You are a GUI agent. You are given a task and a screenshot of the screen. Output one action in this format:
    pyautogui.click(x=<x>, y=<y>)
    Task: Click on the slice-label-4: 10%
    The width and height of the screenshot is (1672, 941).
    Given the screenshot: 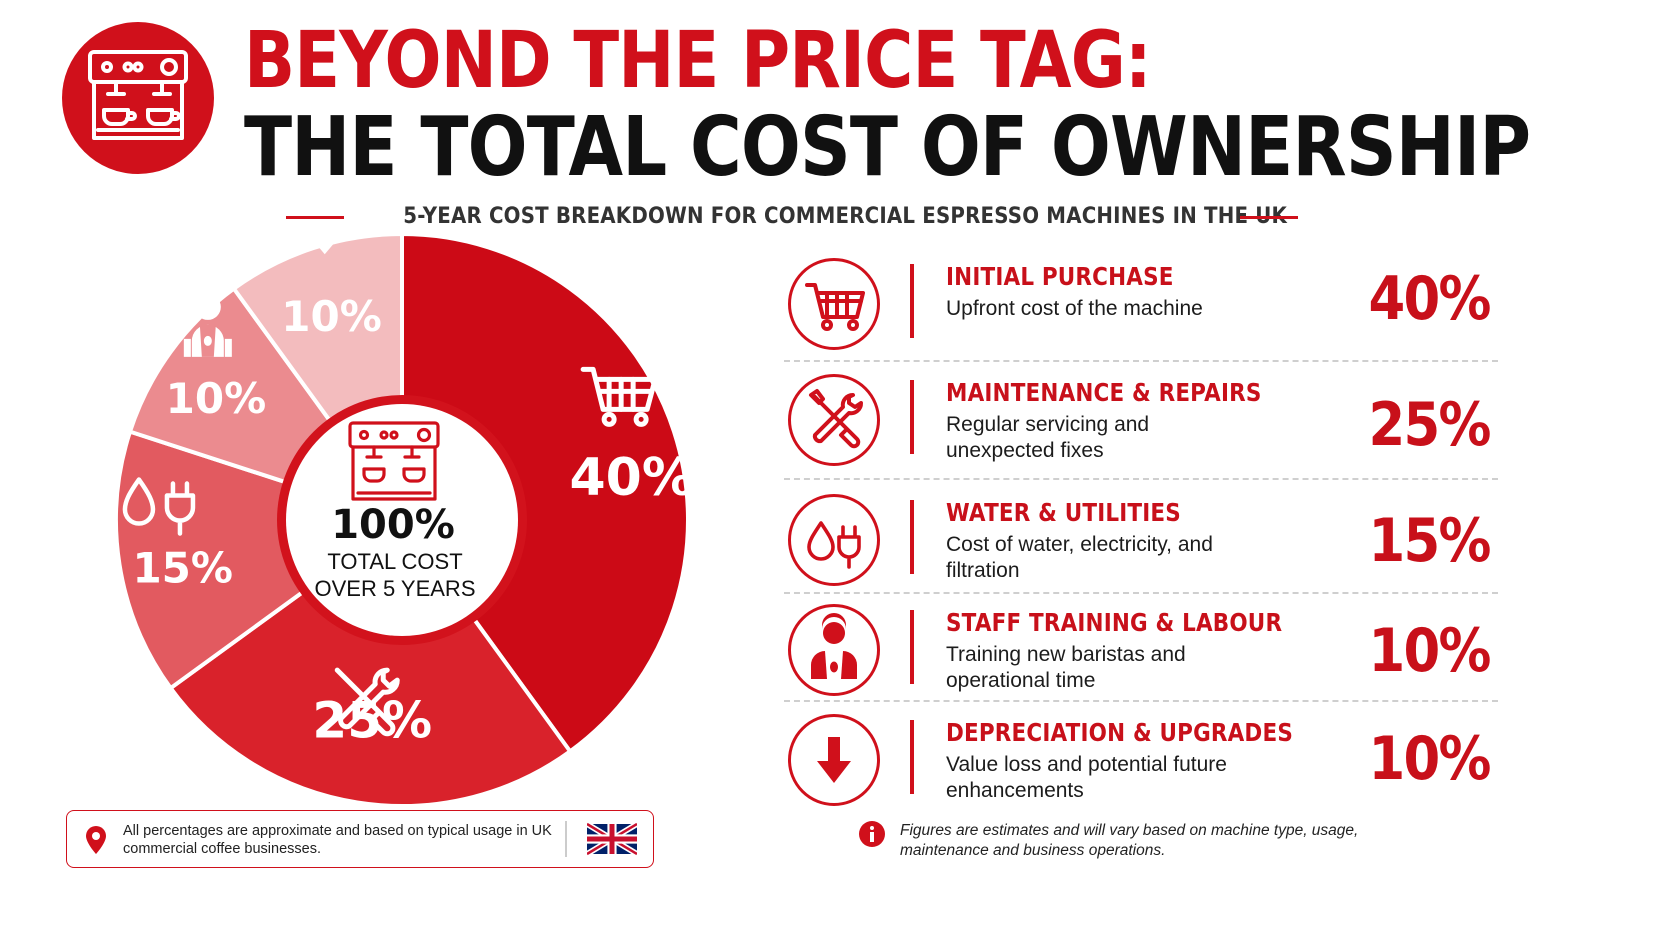 What is the action you would take?
    pyautogui.click(x=216, y=398)
    